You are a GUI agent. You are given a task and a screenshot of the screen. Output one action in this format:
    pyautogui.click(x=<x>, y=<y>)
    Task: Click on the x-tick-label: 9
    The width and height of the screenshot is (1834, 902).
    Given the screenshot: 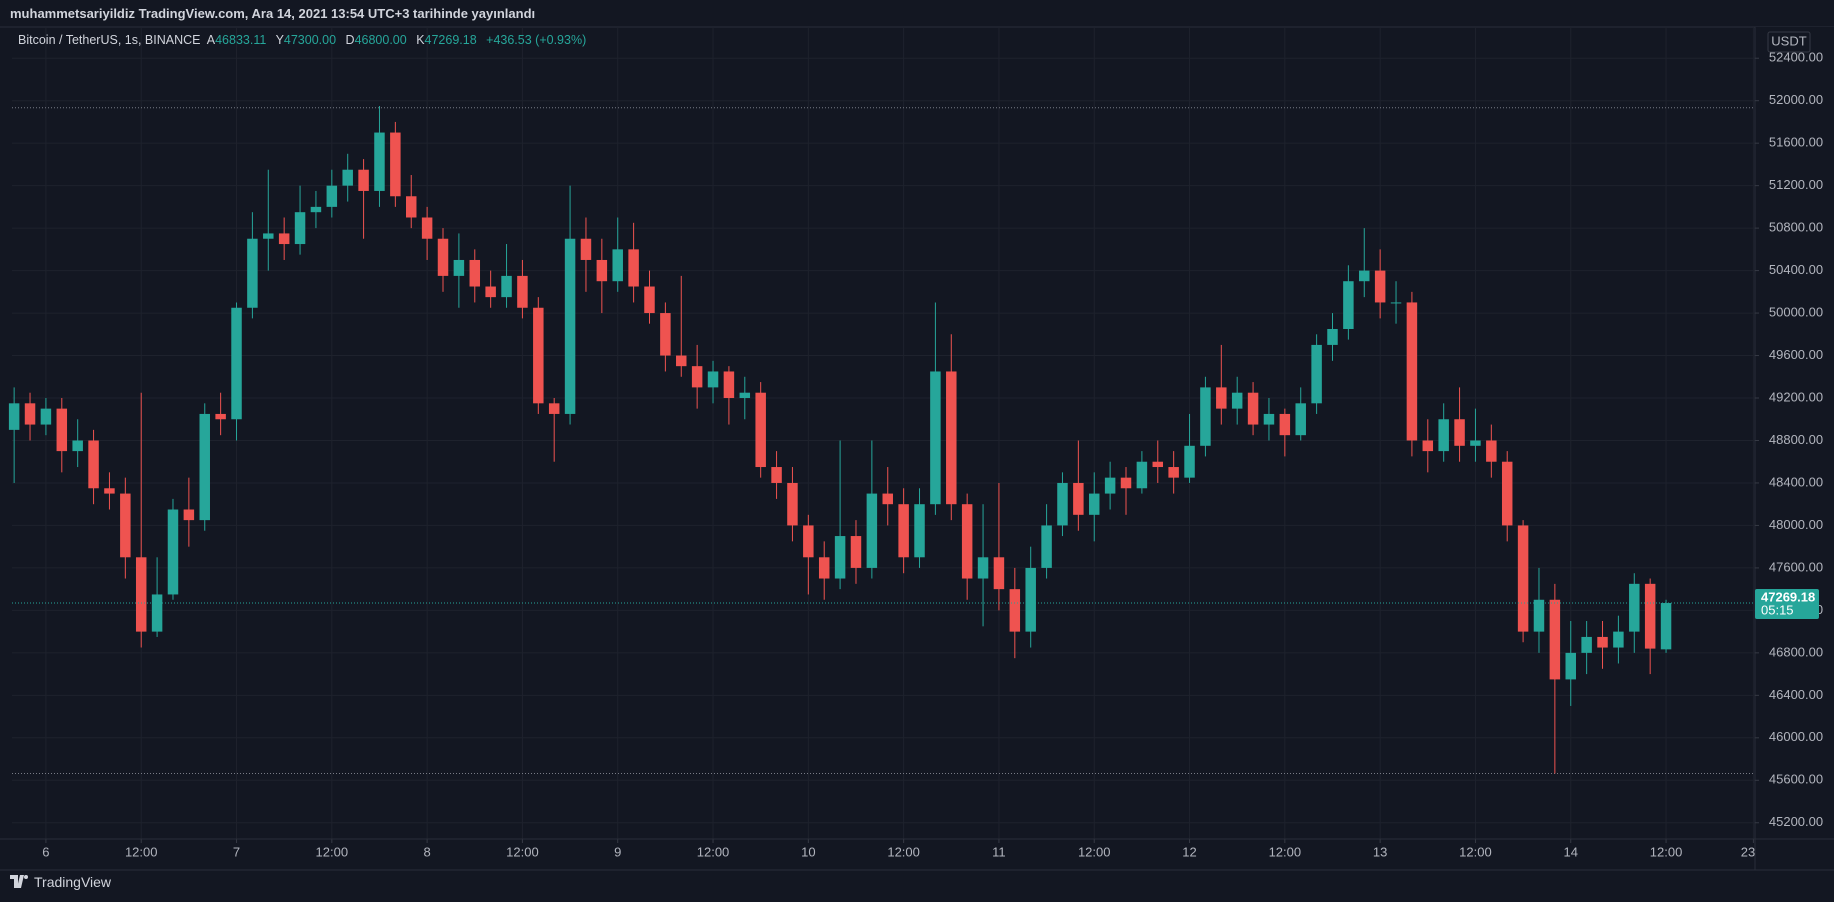 What is the action you would take?
    pyautogui.click(x=617, y=851)
    